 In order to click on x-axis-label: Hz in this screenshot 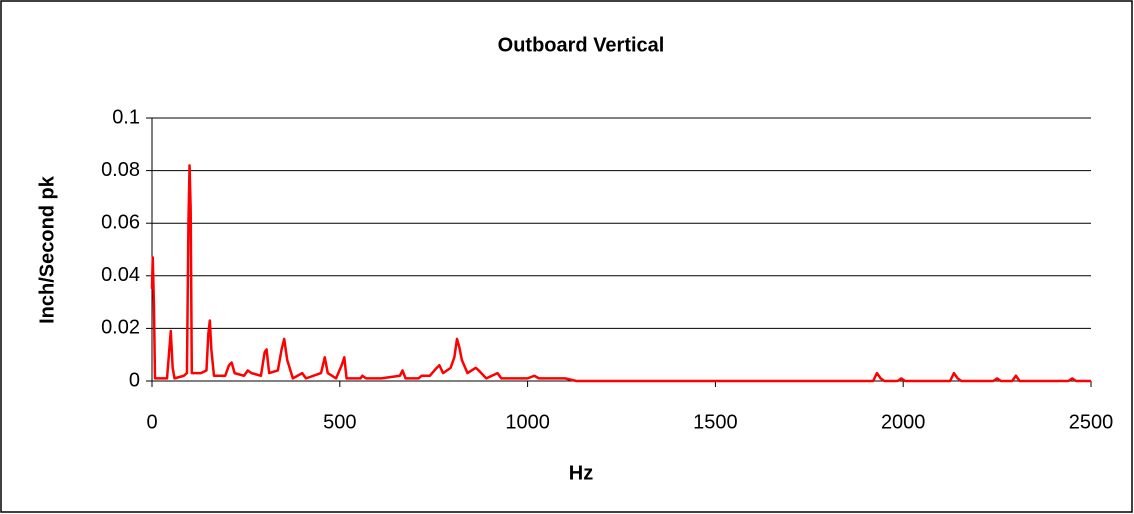, I will do `click(581, 473)`.